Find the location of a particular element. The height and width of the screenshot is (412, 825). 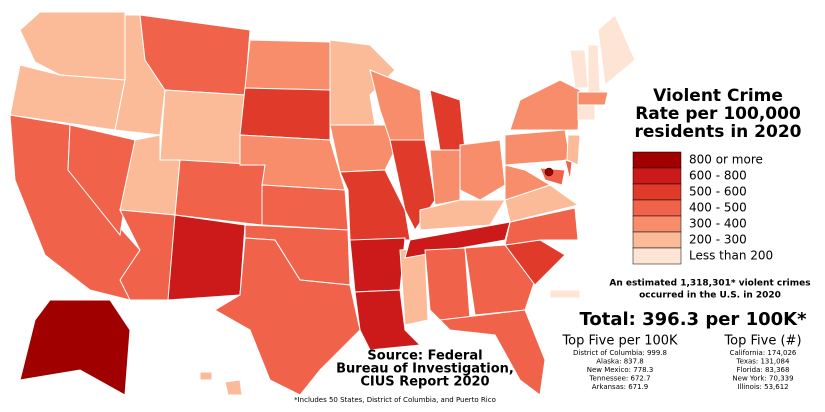

list-item: District of Columbia: 999.8 is located at coordinates (620, 353).